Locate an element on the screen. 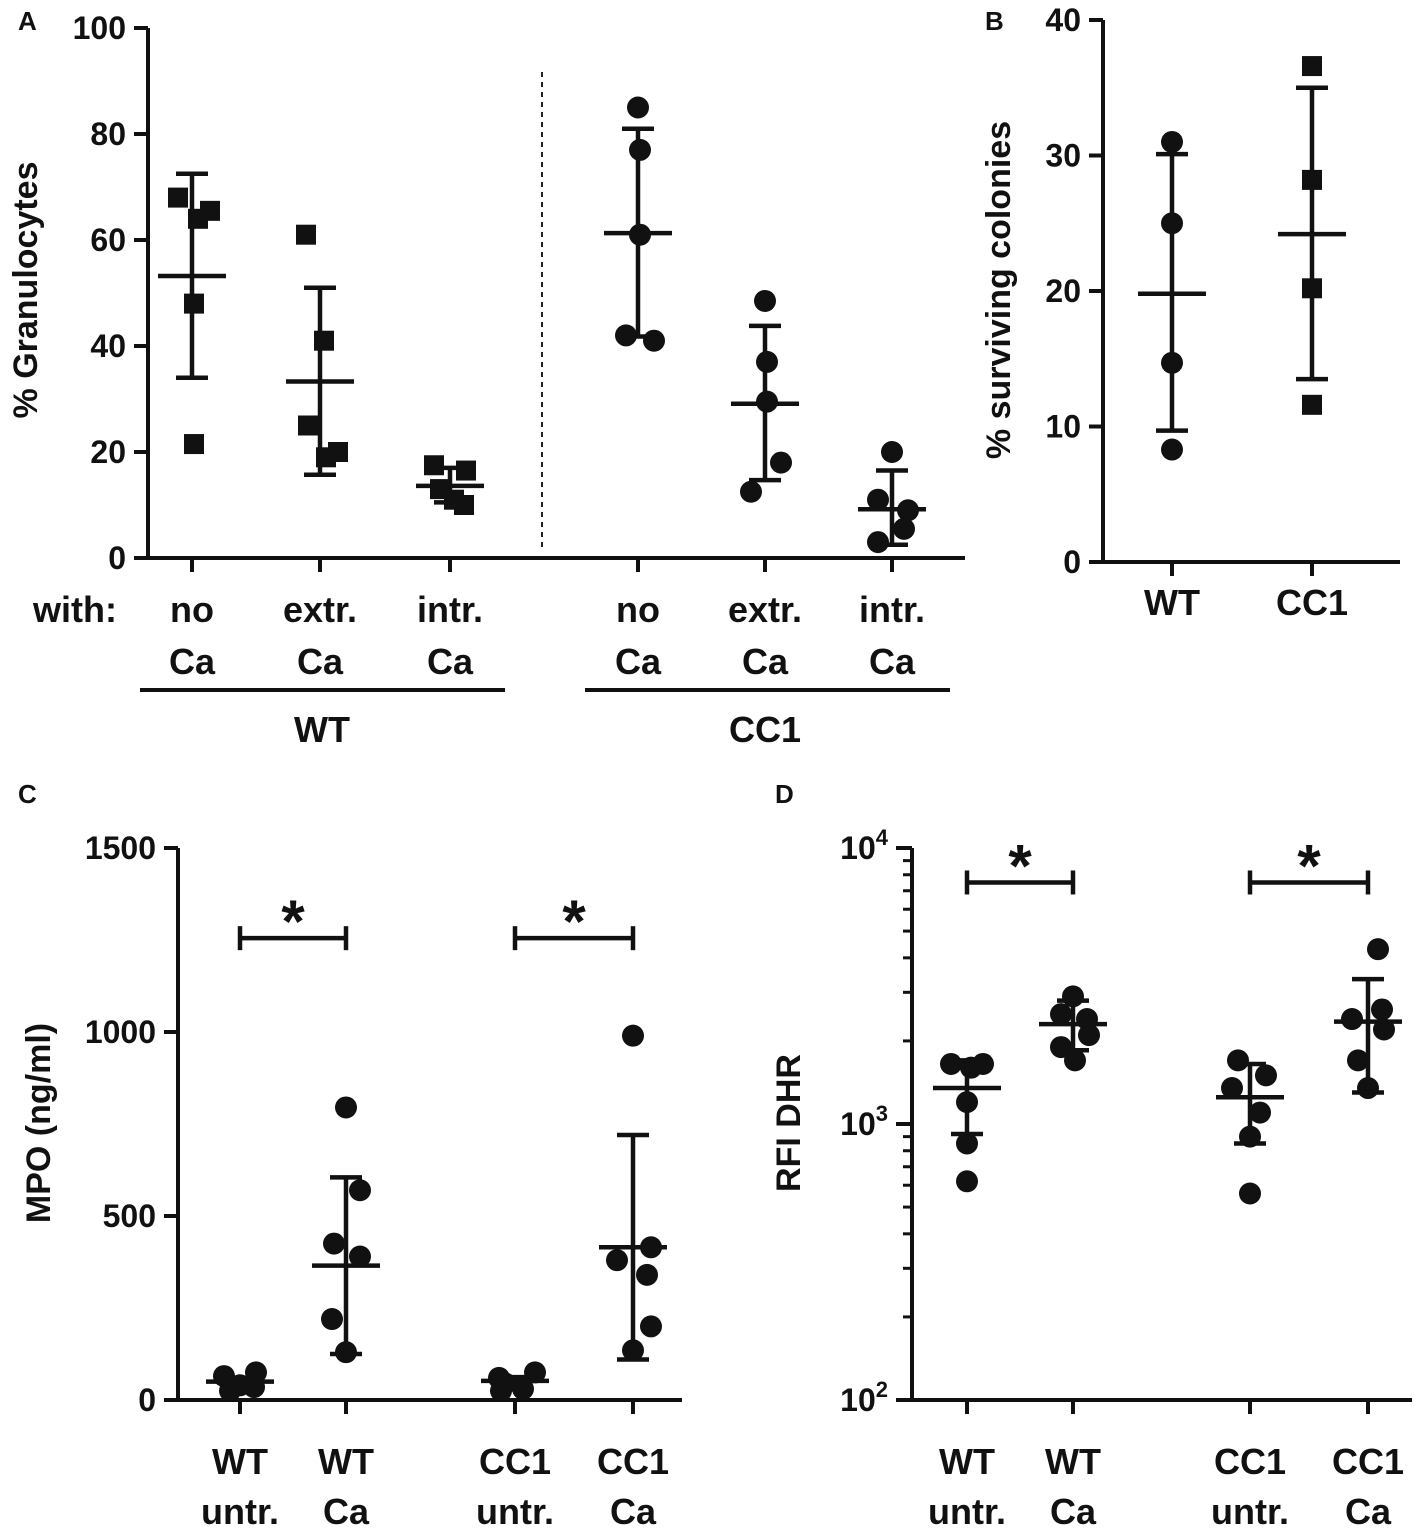 This screenshot has width=1418, height=1534. group-label-wt: WT is located at coordinates (322, 729).